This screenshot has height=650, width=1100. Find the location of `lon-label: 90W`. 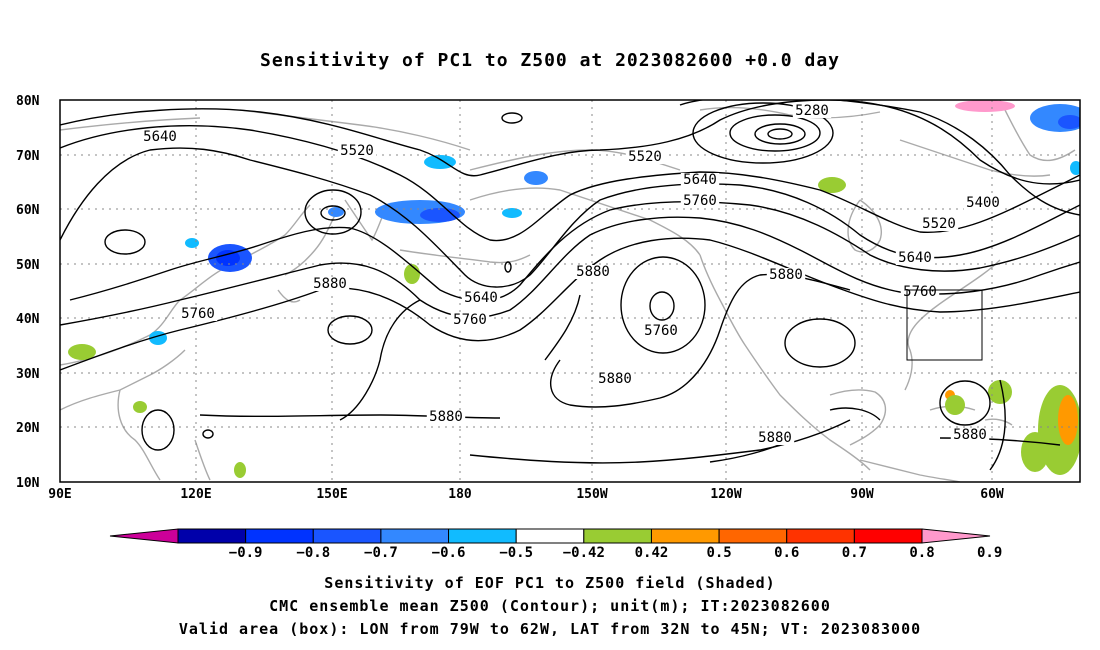

lon-label: 90W is located at coordinates (862, 494).